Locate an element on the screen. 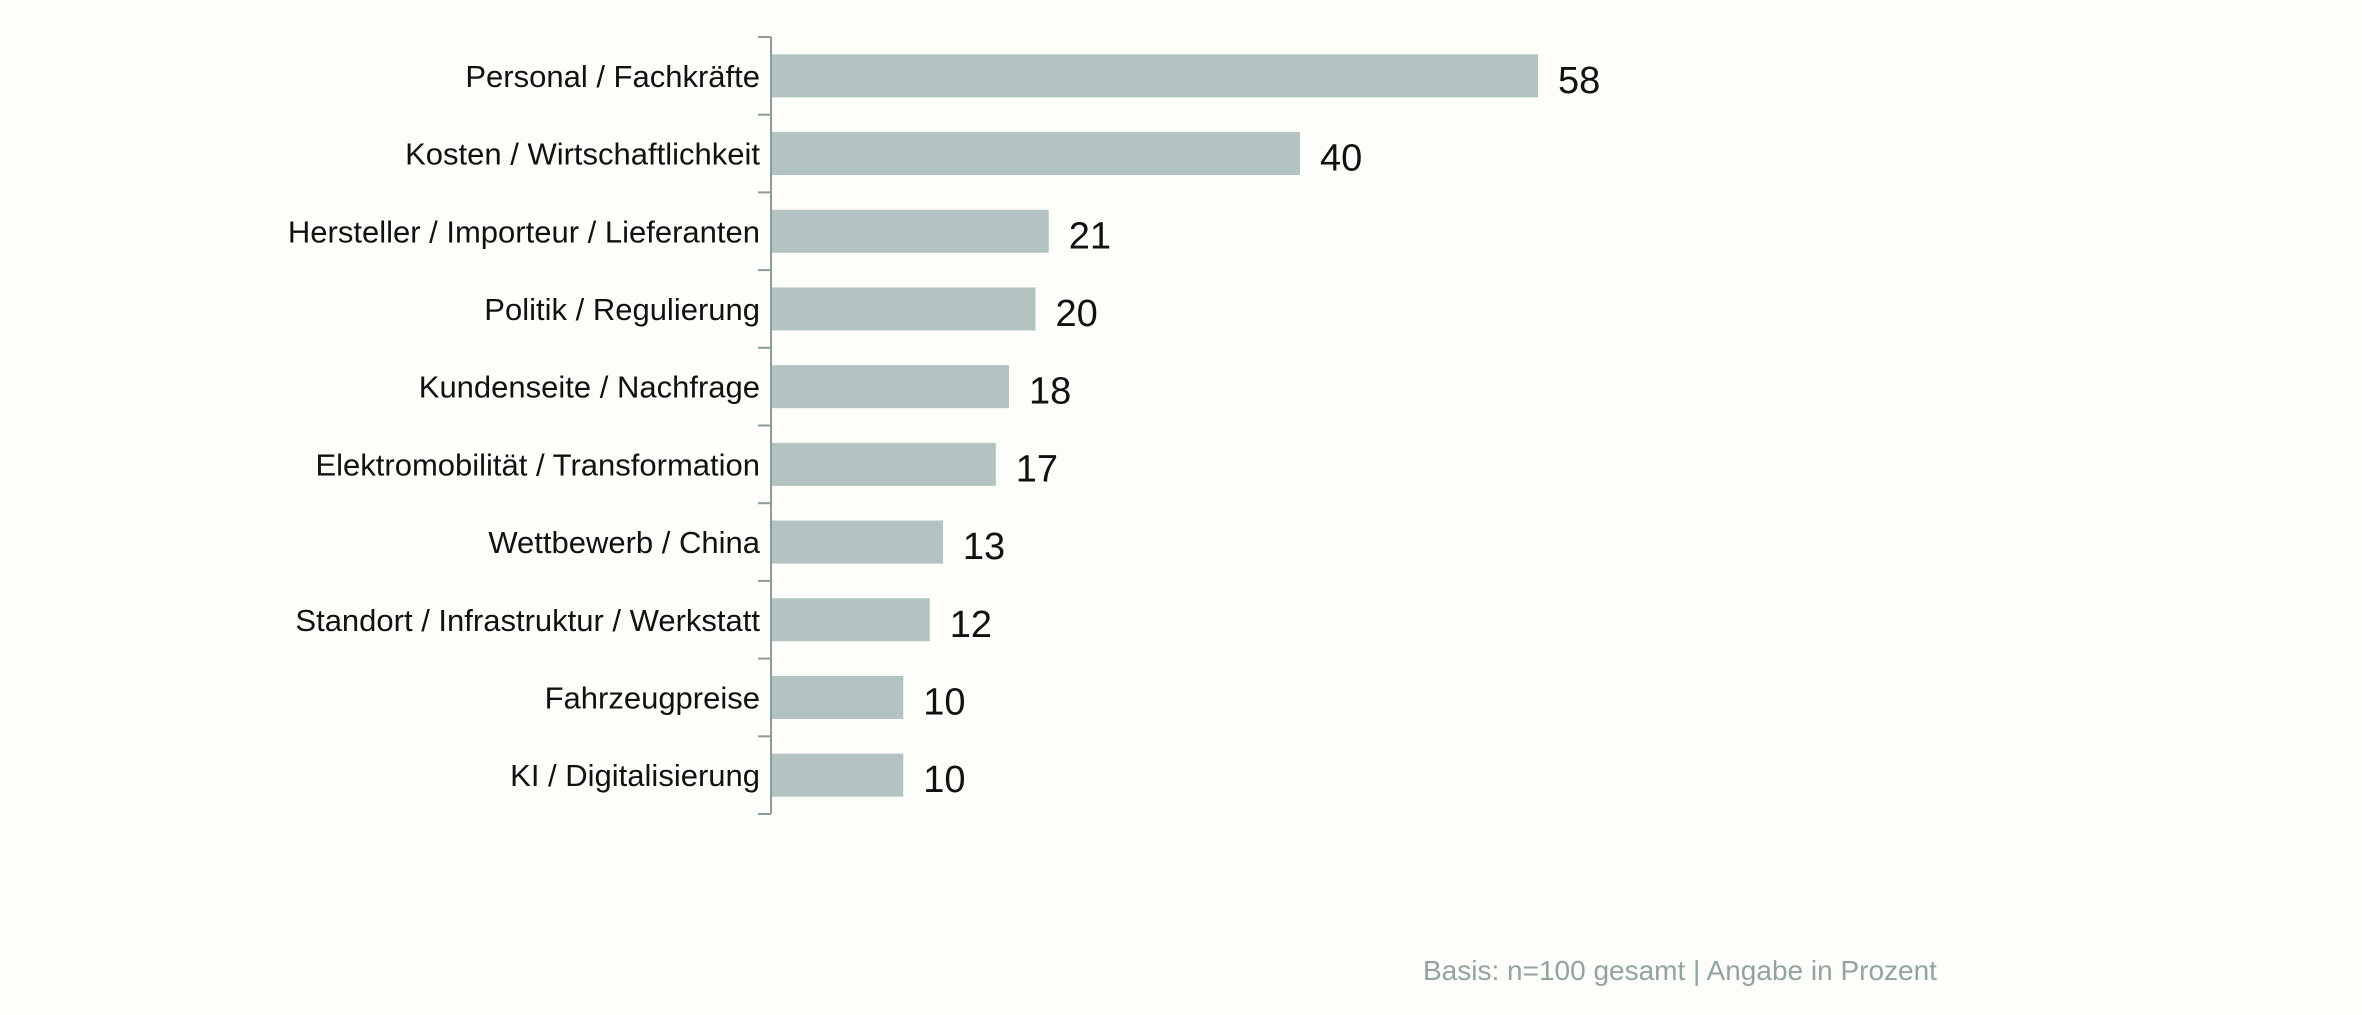 Image resolution: width=2362 pixels, height=1015 pixels. category-label: Elektromobilität / Transformation is located at coordinates (537, 464).